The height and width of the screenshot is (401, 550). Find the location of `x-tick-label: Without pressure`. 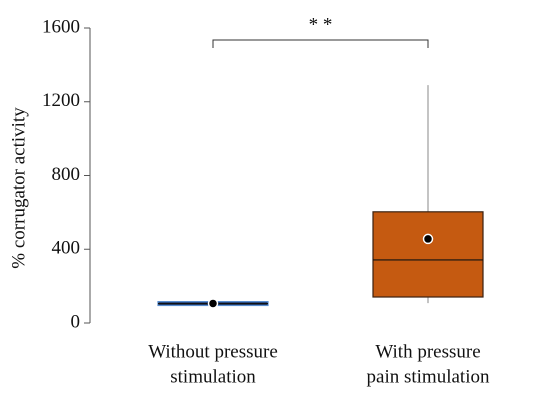

x-tick-label: Without pressure is located at coordinates (213, 351).